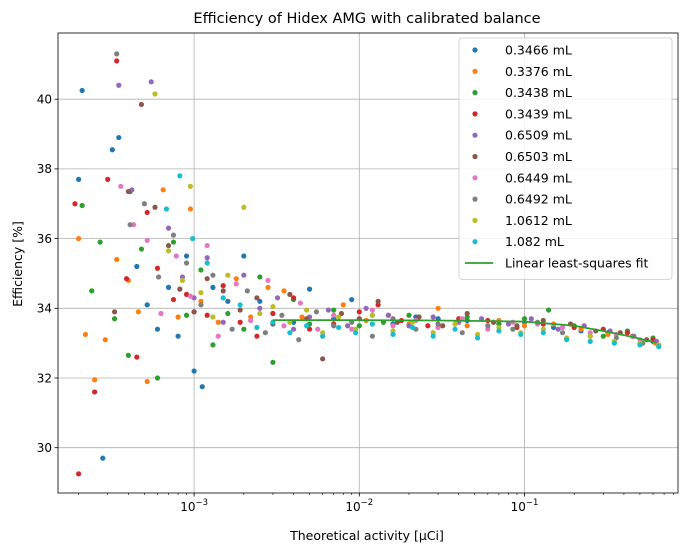 This screenshot has width=686, height=556. What do you see at coordinates (17, 264) in the screenshot?
I see `y-axis-label: Efficiency [%]` at bounding box center [17, 264].